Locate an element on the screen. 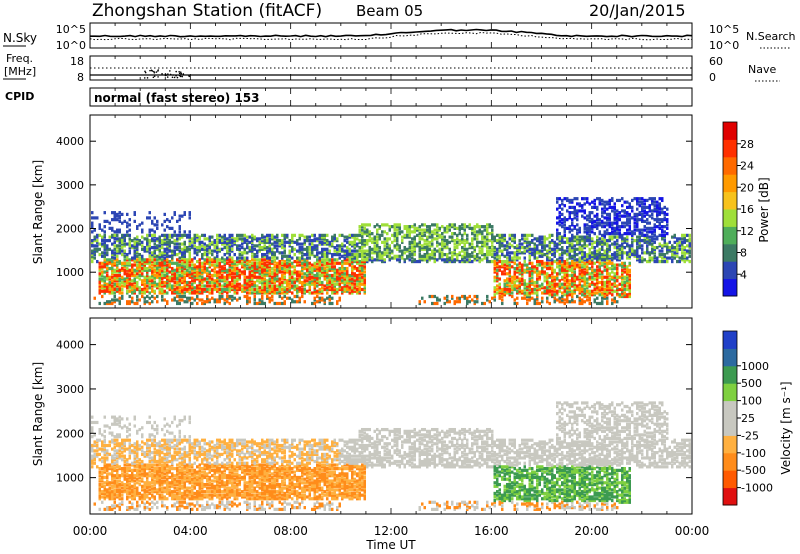 Image resolution: width=800 pixels, height=554 pixels. nave-dip-point is located at coordinates (189, 76).